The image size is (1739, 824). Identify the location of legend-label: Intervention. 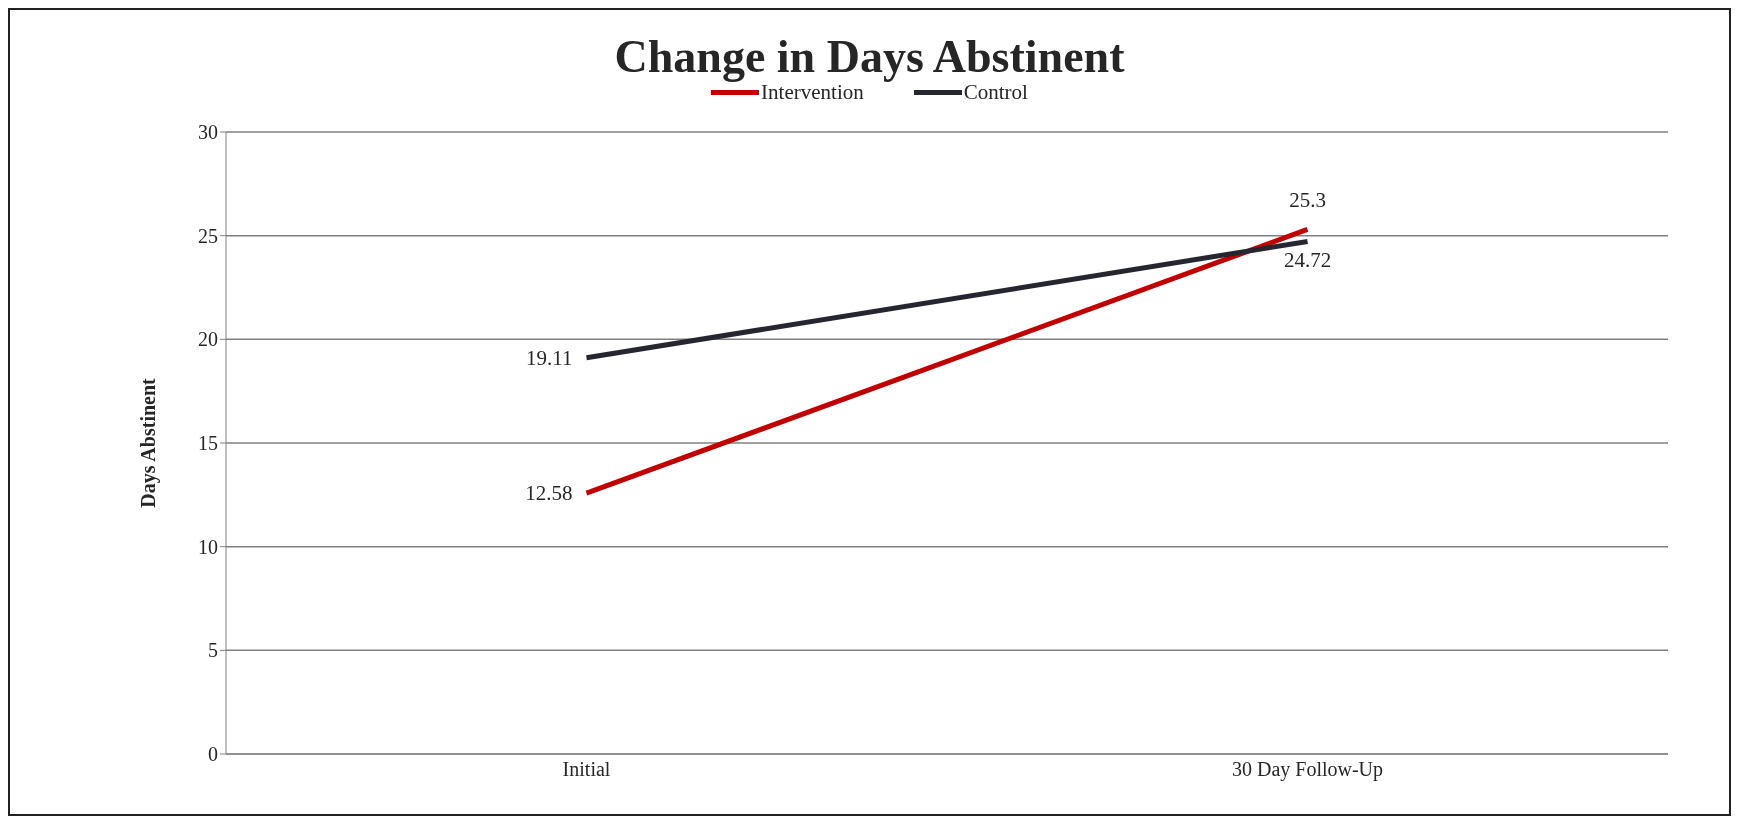
(812, 92).